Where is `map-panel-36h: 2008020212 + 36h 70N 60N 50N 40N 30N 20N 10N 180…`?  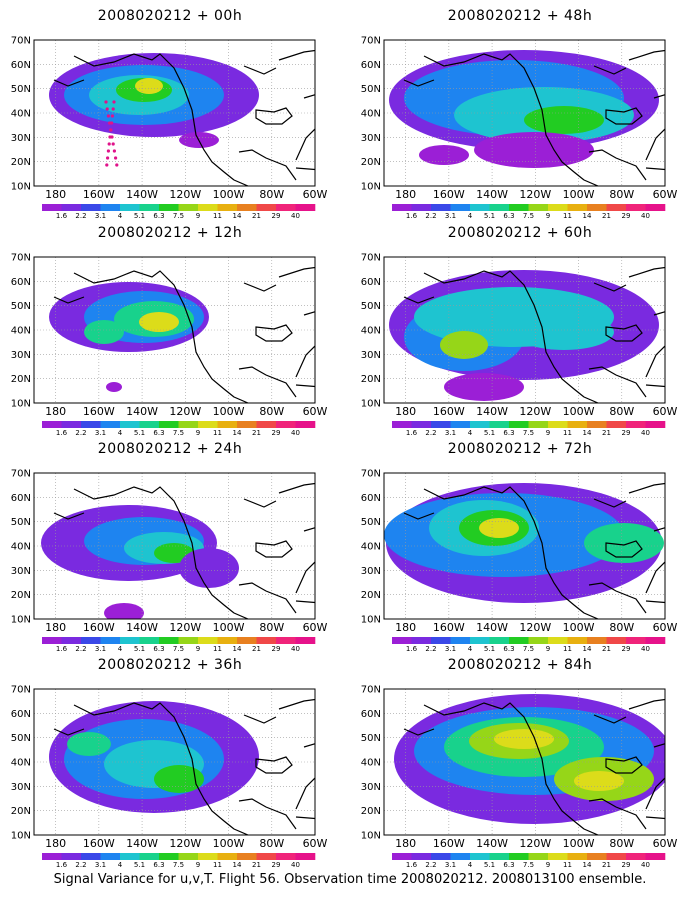
map-panel-36h: 2008020212 + 36h 70N 60N 50N 40N 30N 20N 10N 180… is located at coordinates (170, 765).